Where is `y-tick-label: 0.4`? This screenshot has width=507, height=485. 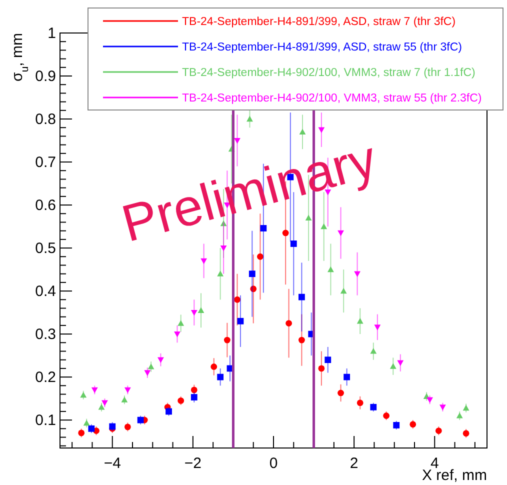 y-tick-label: 0.4 is located at coordinates (45, 291).